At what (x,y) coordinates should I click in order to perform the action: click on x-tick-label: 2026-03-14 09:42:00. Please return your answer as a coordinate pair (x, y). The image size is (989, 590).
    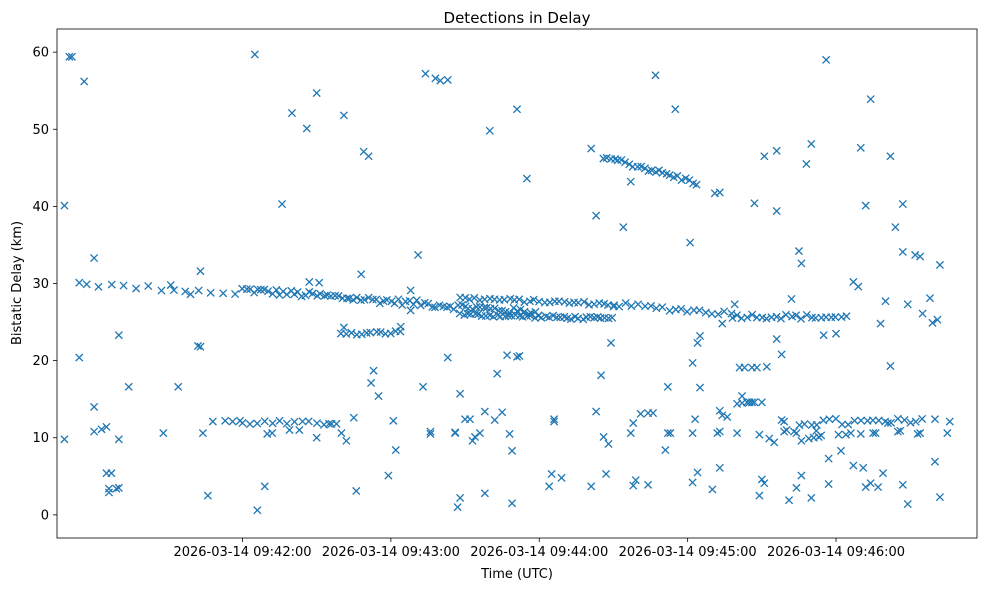
    Looking at the image, I should click on (242, 552).